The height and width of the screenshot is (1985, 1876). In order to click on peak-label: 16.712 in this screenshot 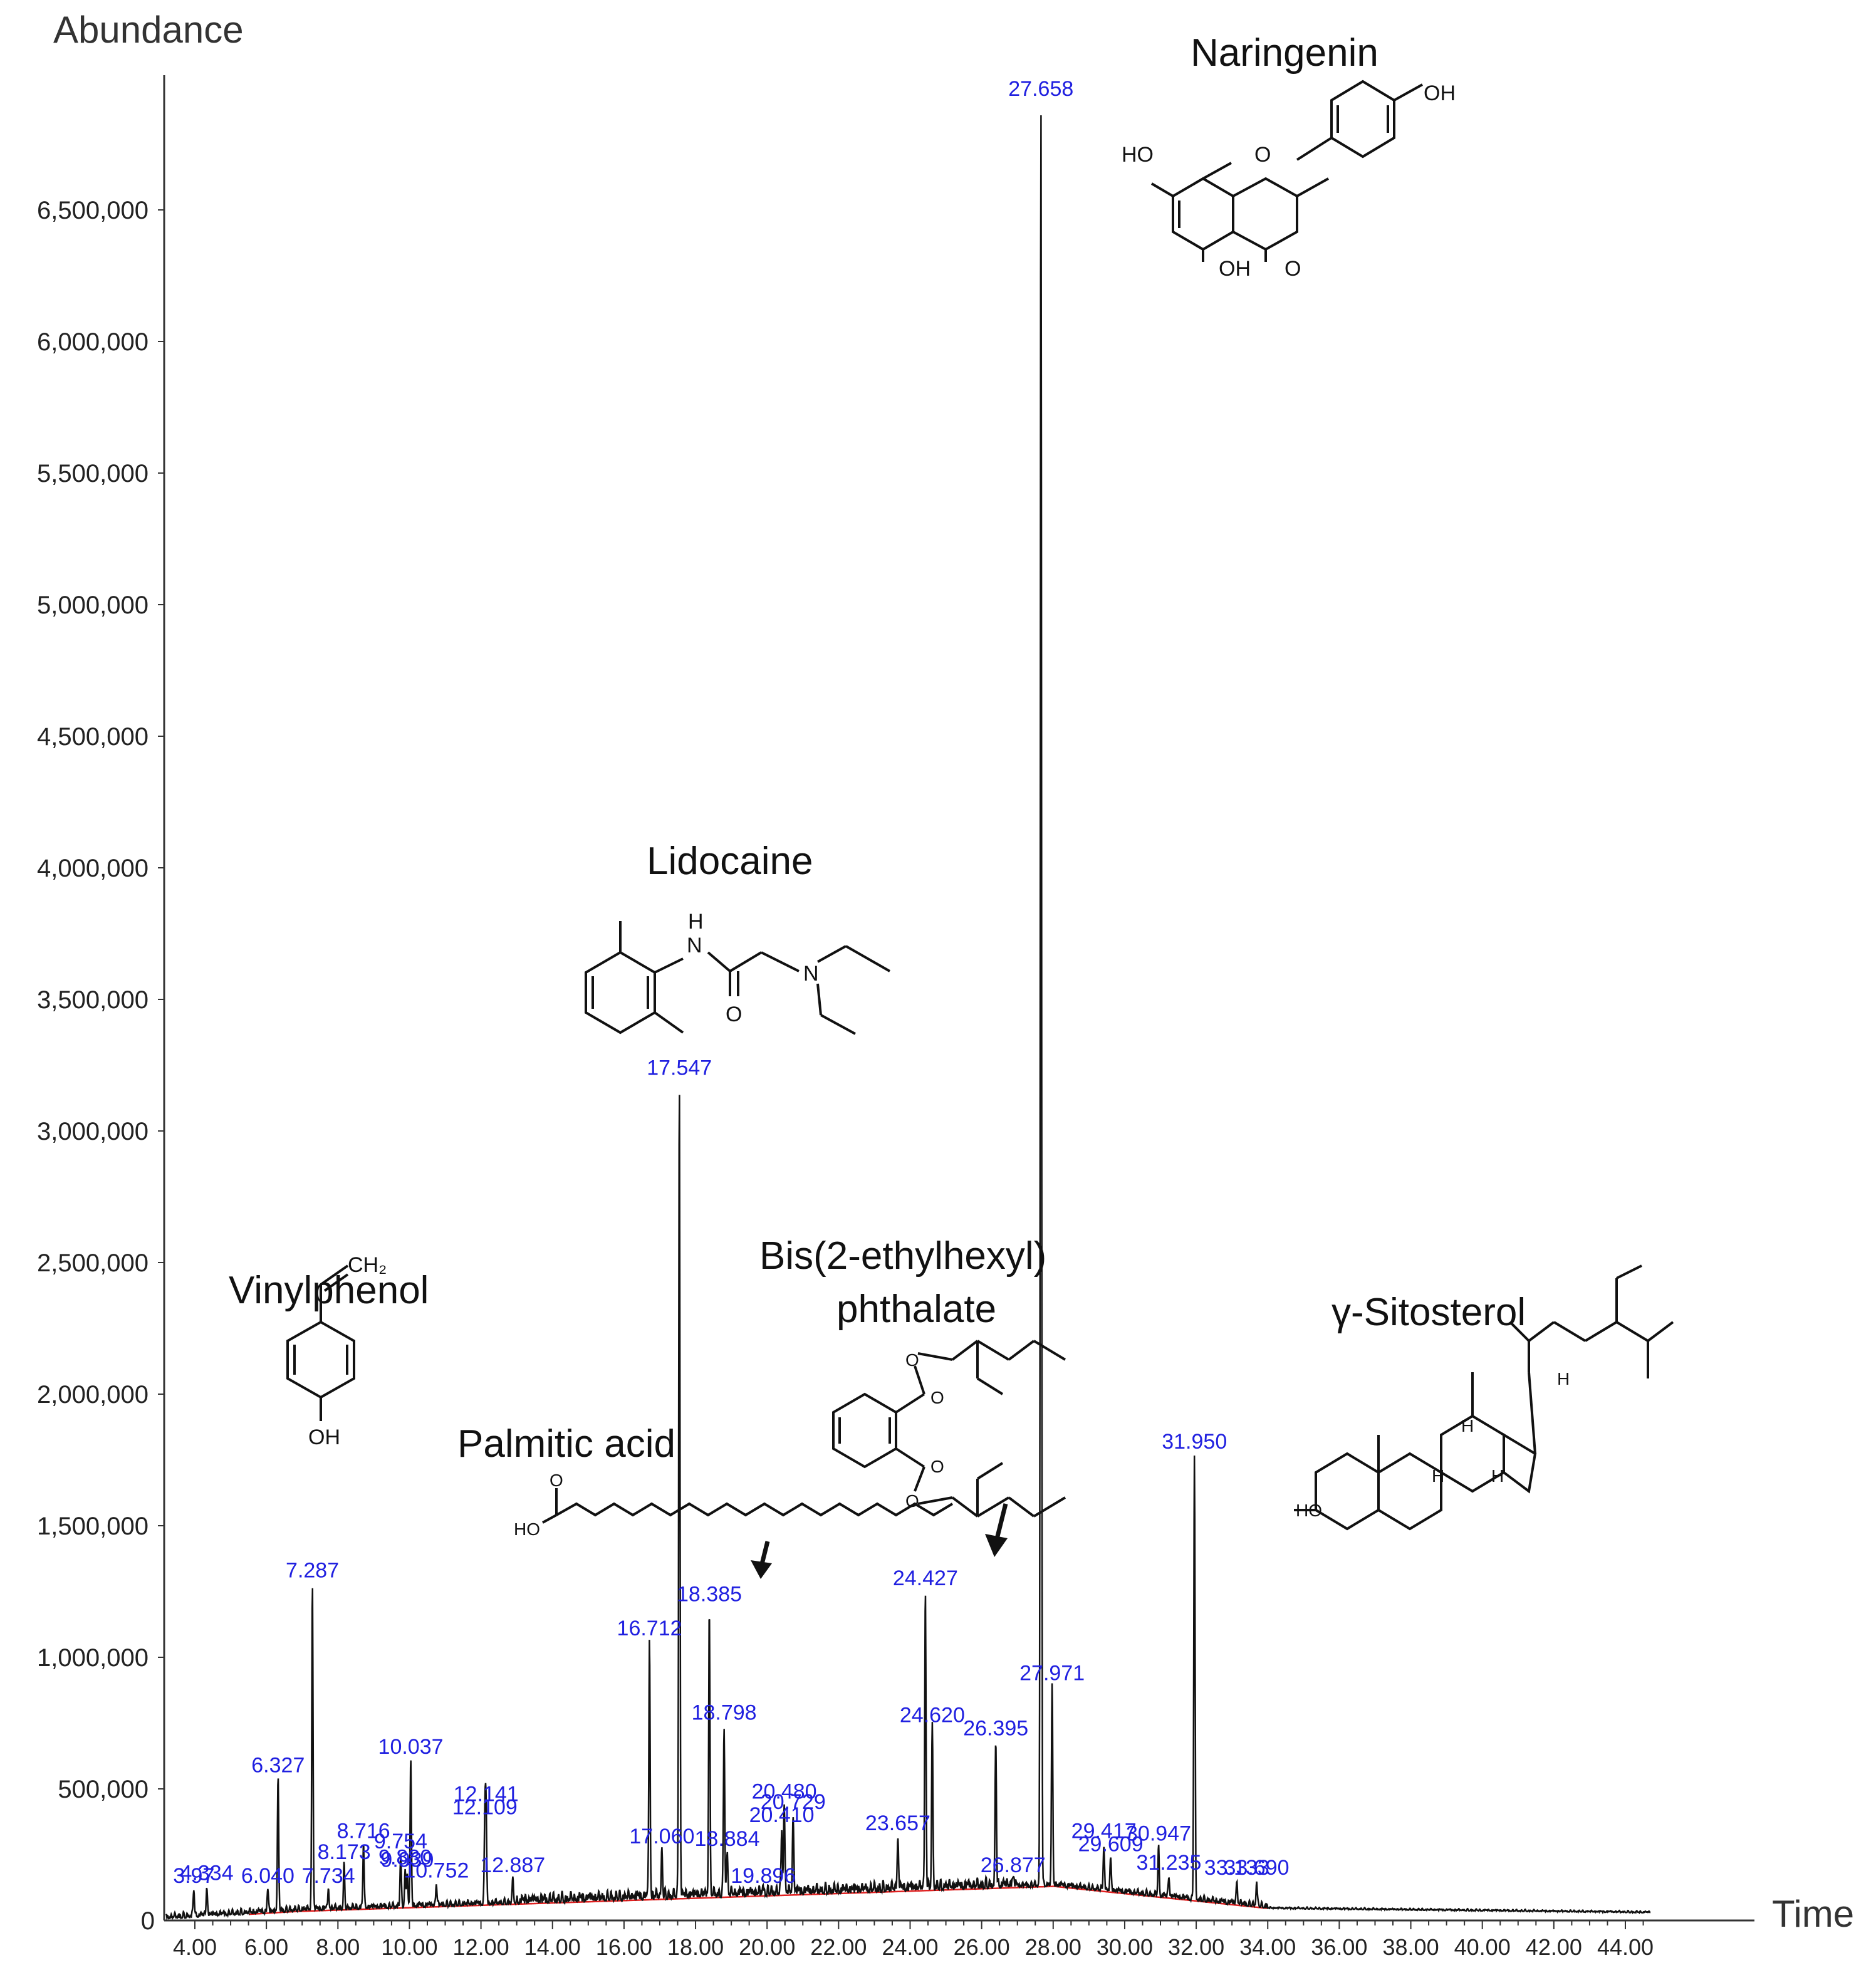, I will do `click(649, 1629)`.